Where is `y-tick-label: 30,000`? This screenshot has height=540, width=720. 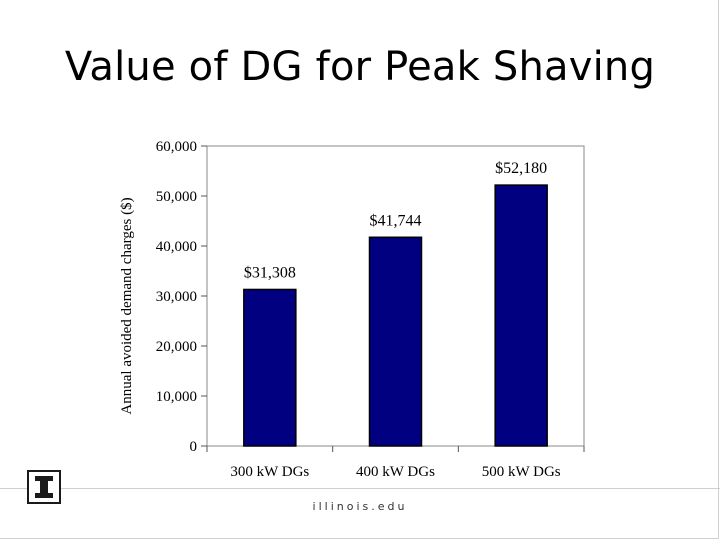 y-tick-label: 30,000 is located at coordinates (176, 297).